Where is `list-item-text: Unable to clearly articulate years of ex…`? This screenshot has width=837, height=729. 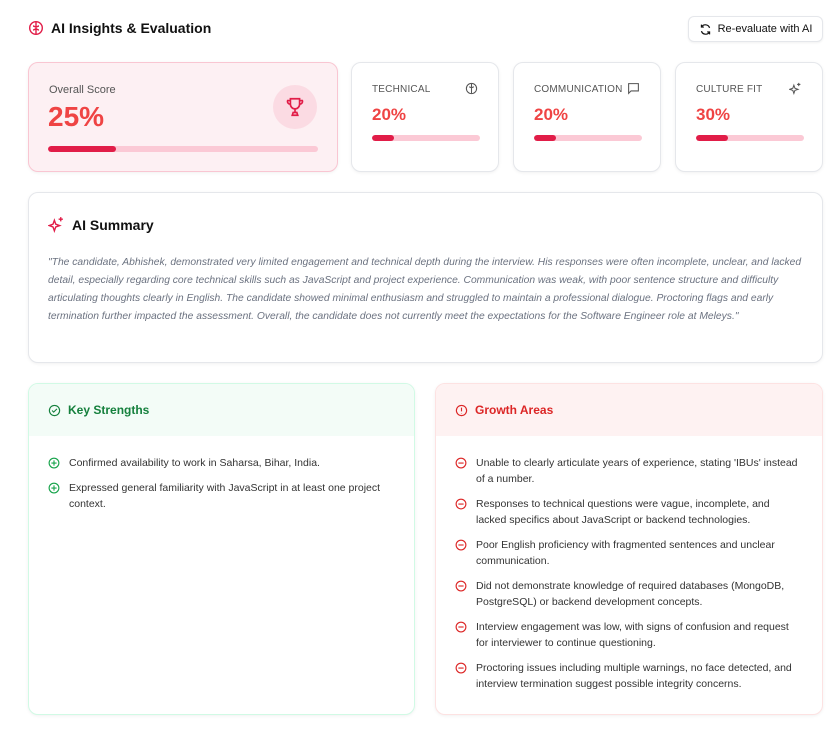 list-item-text: Unable to clearly articulate years of ex… is located at coordinates (637, 471).